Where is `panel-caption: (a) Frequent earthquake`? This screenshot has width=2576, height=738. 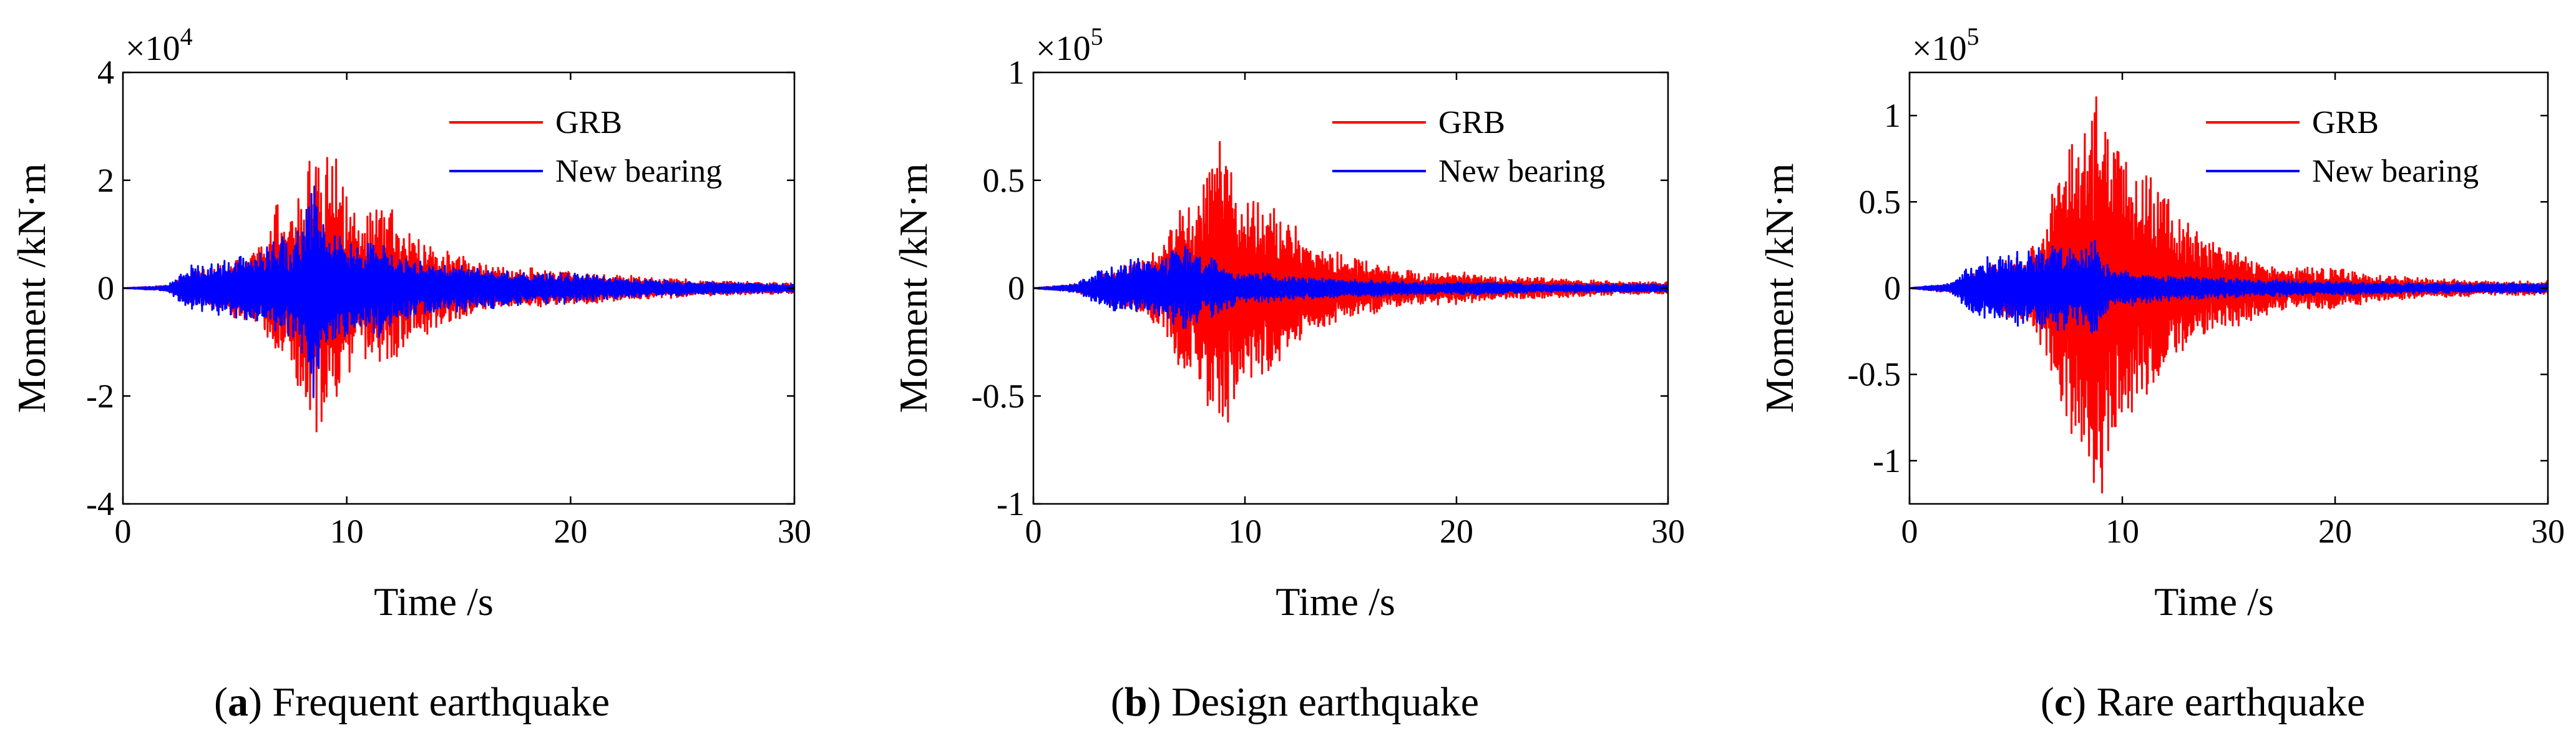 panel-caption: (a) Frequent earthquake is located at coordinates (412, 702).